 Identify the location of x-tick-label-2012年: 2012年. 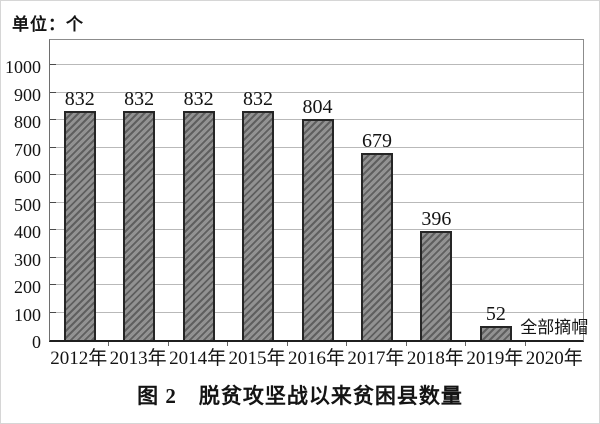
(79, 358).